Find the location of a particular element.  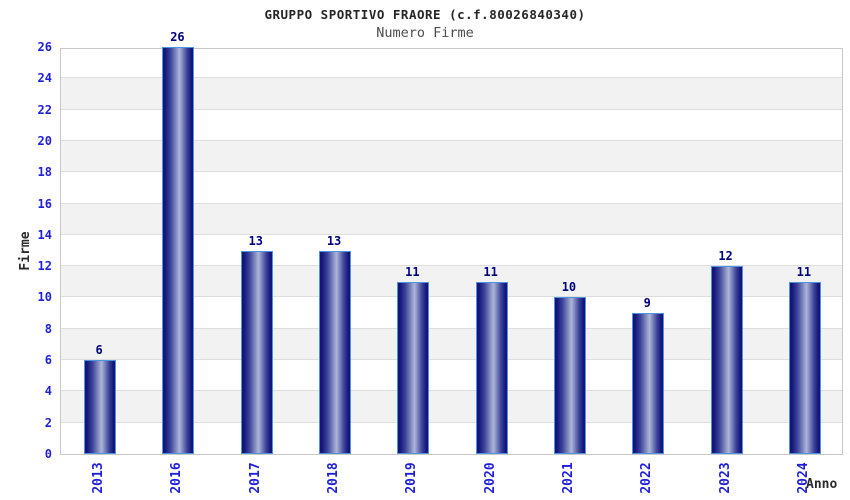

bar-value-label: 6 is located at coordinates (99, 350).